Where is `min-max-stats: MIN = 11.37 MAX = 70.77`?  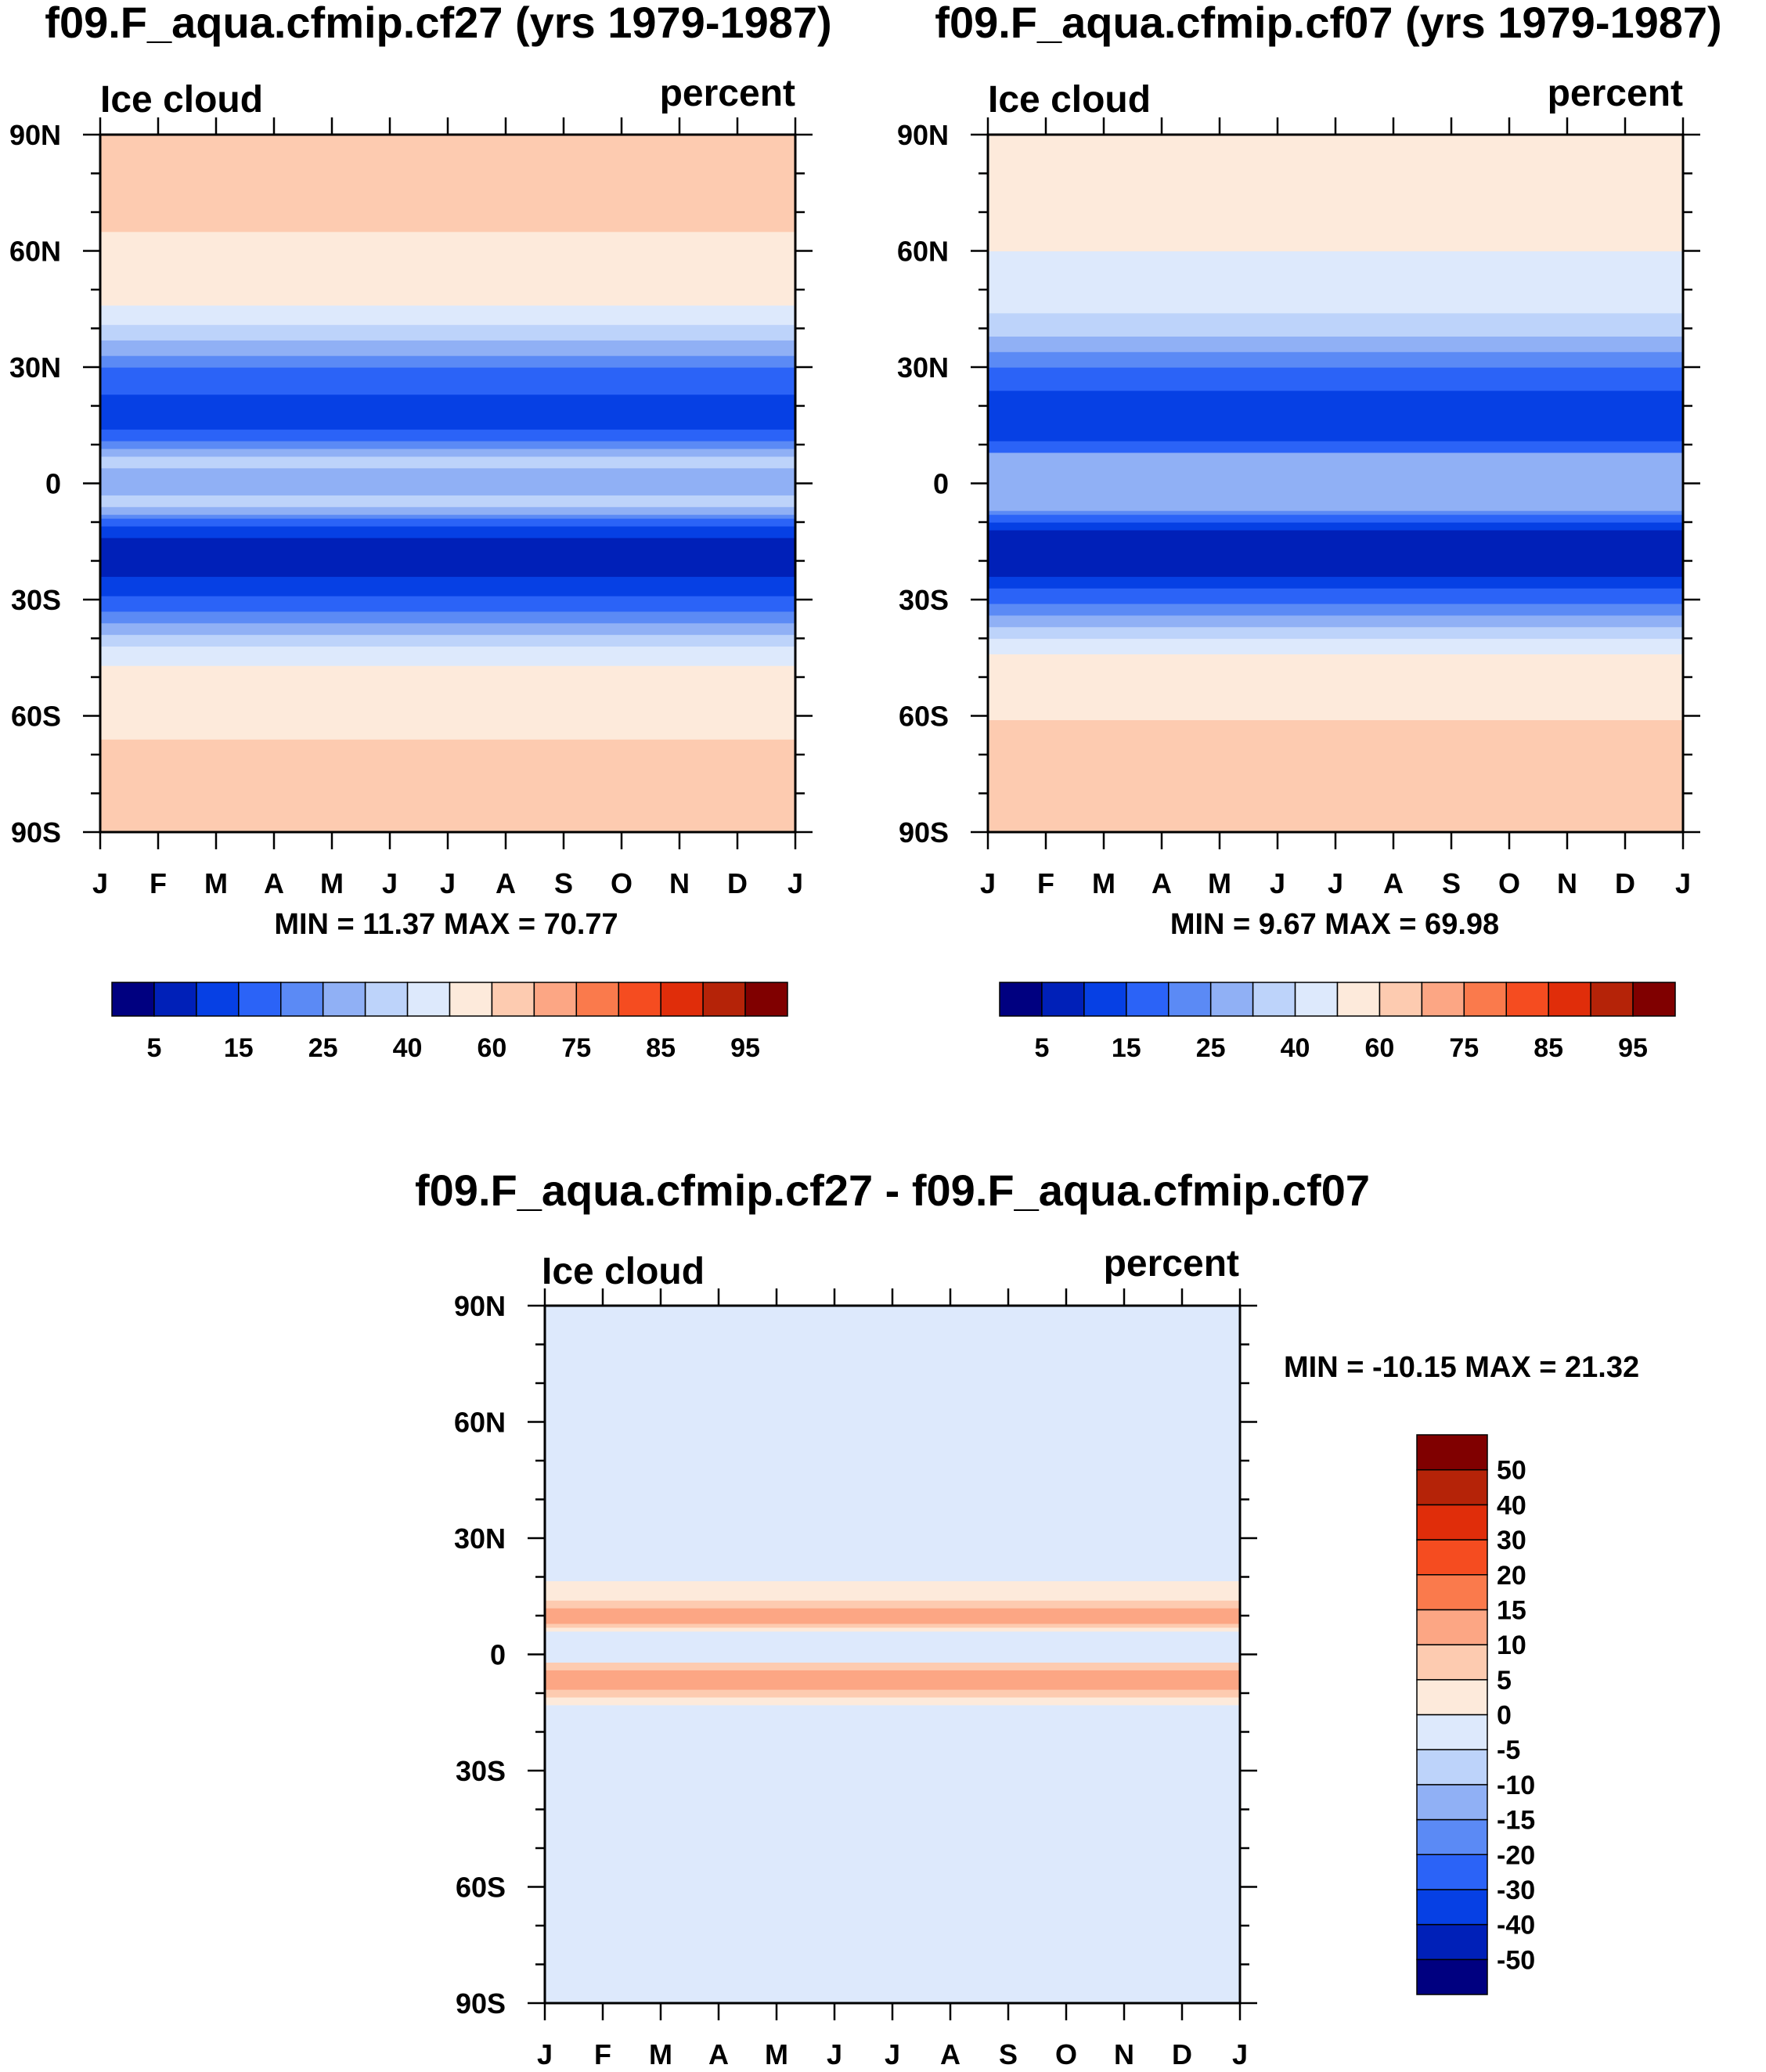
min-max-stats: MIN = 11.37 MAX = 70.77 is located at coordinates (446, 924).